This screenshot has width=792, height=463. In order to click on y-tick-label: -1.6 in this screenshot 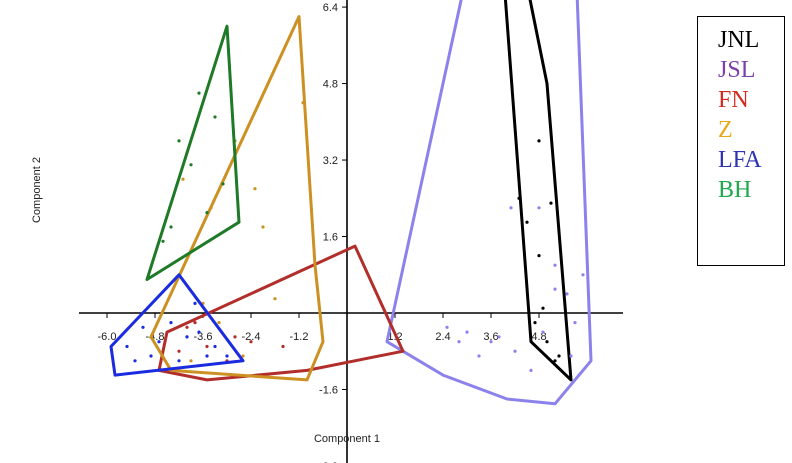, I will do `click(328, 390)`.